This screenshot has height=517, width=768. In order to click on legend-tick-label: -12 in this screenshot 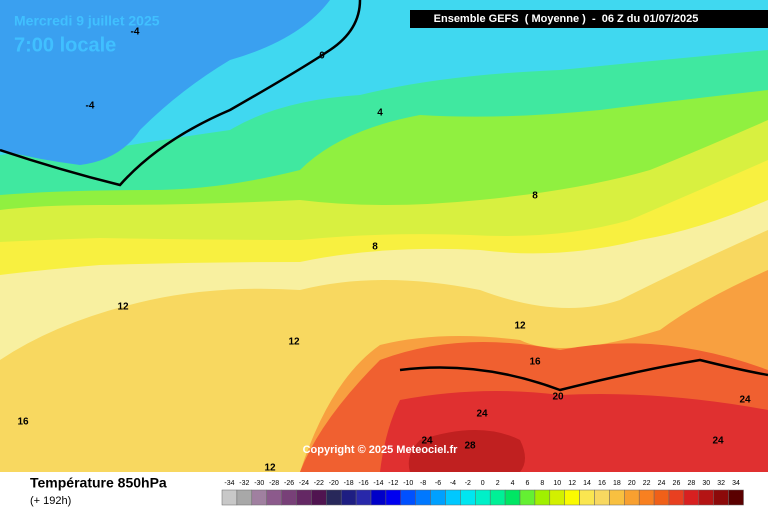, I will do `click(393, 483)`.